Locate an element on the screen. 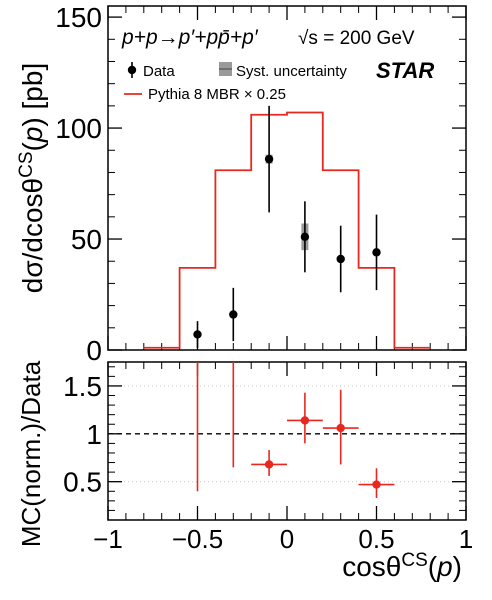 The height and width of the screenshot is (600, 492). ratio-grid is located at coordinates (287, 434).